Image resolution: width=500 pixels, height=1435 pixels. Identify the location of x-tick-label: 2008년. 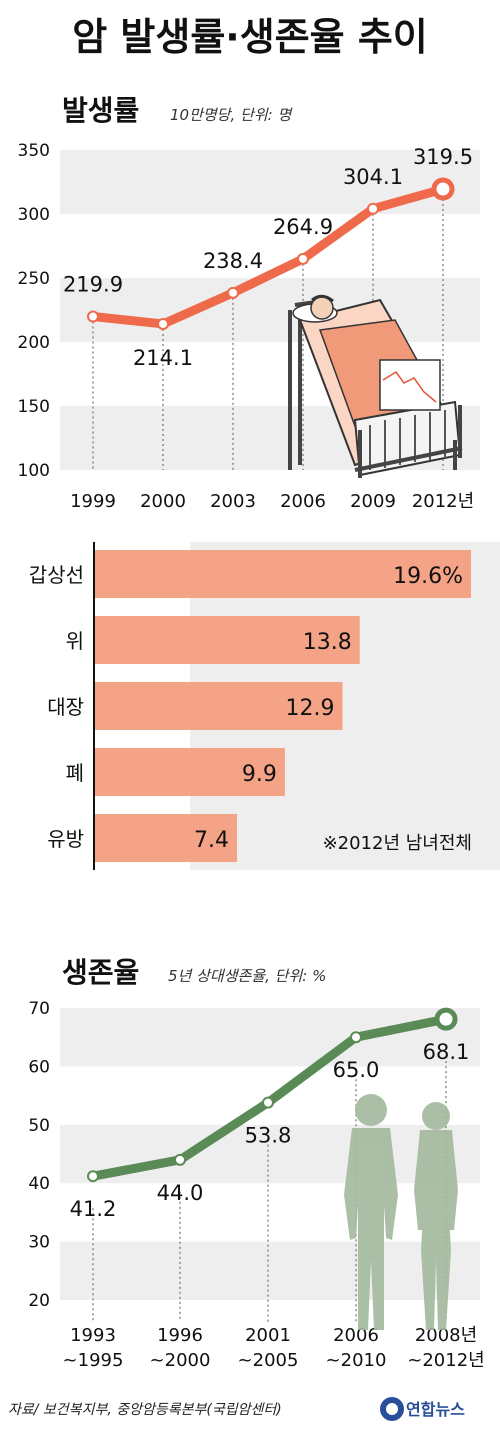
(446, 1335).